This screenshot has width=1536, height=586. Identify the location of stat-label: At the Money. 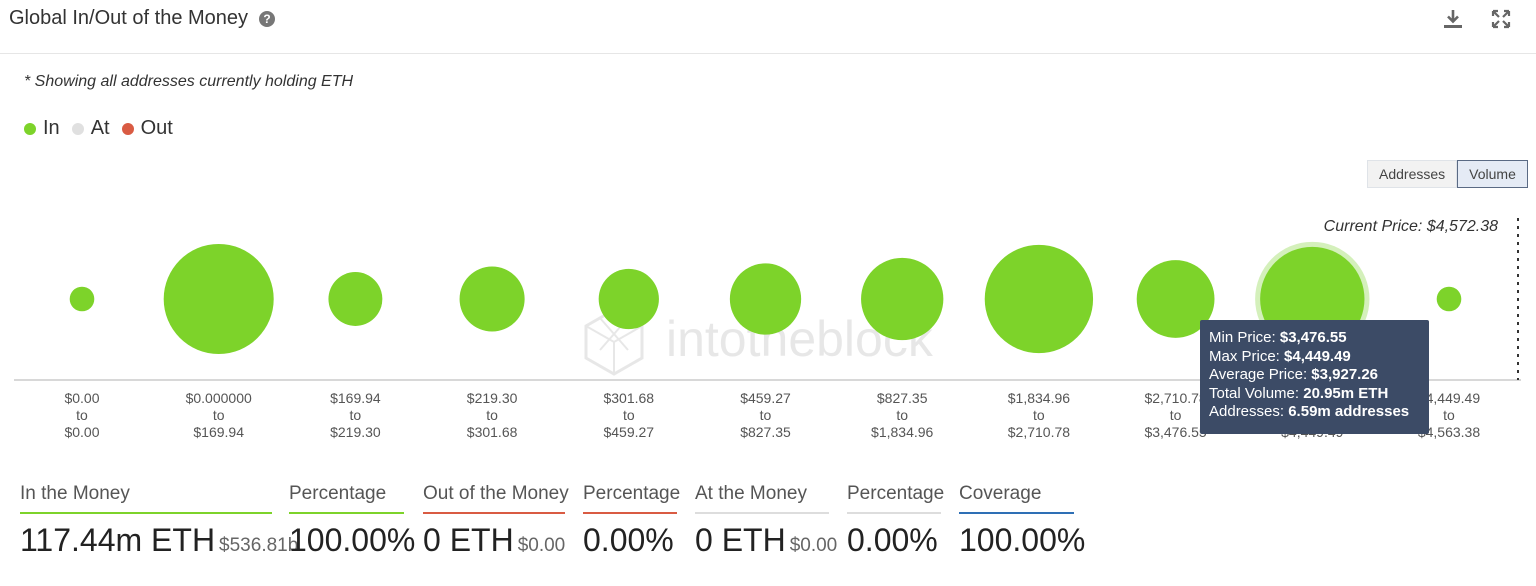
(762, 497).